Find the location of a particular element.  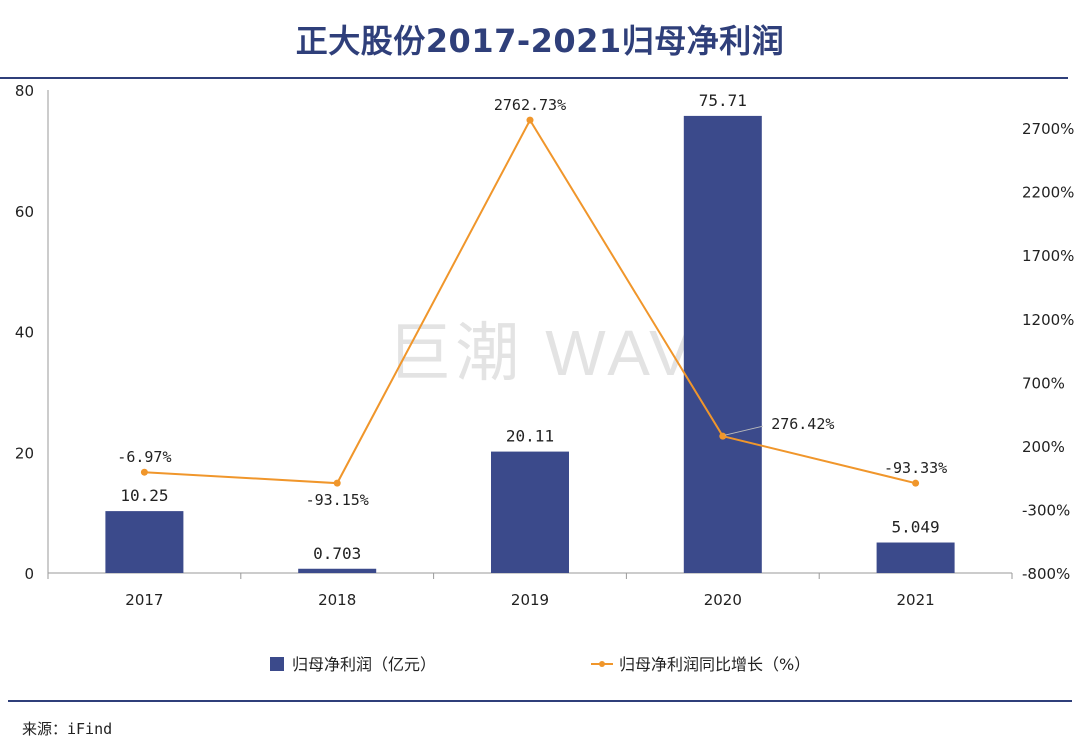

growth-value-label: -6.97% is located at coordinates (144, 457).